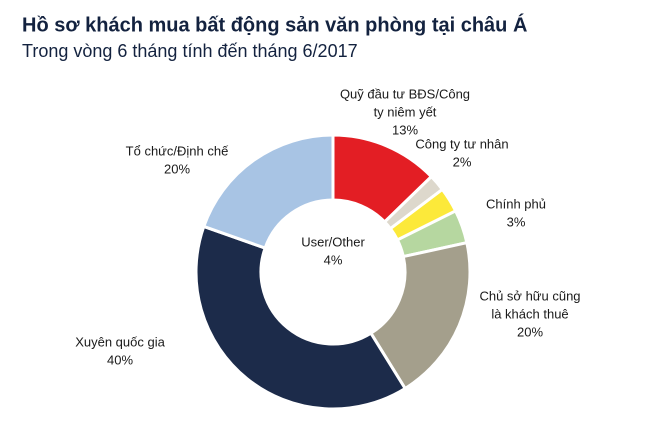 The image size is (653, 437). Describe the element at coordinates (516, 221) in the screenshot. I see `value-label: 3%` at that location.